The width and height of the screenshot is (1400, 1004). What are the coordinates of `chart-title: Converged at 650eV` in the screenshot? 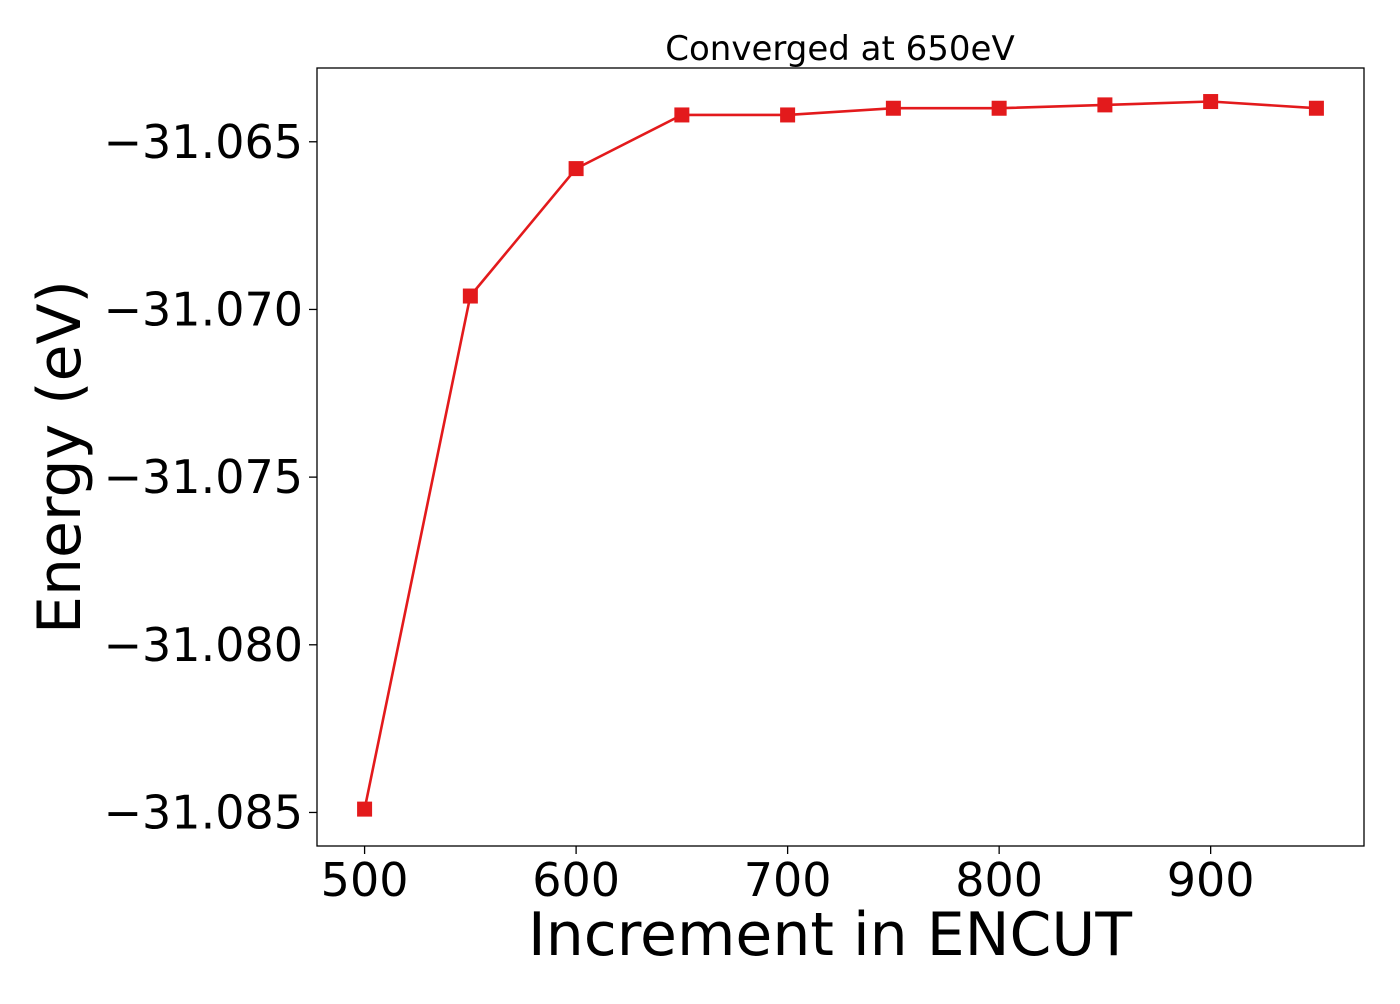 It's located at (839, 49).